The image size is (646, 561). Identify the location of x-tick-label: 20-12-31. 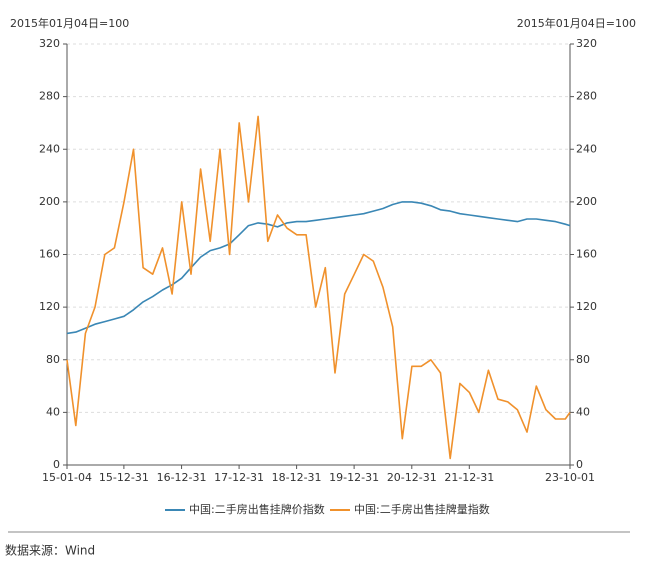
(412, 477).